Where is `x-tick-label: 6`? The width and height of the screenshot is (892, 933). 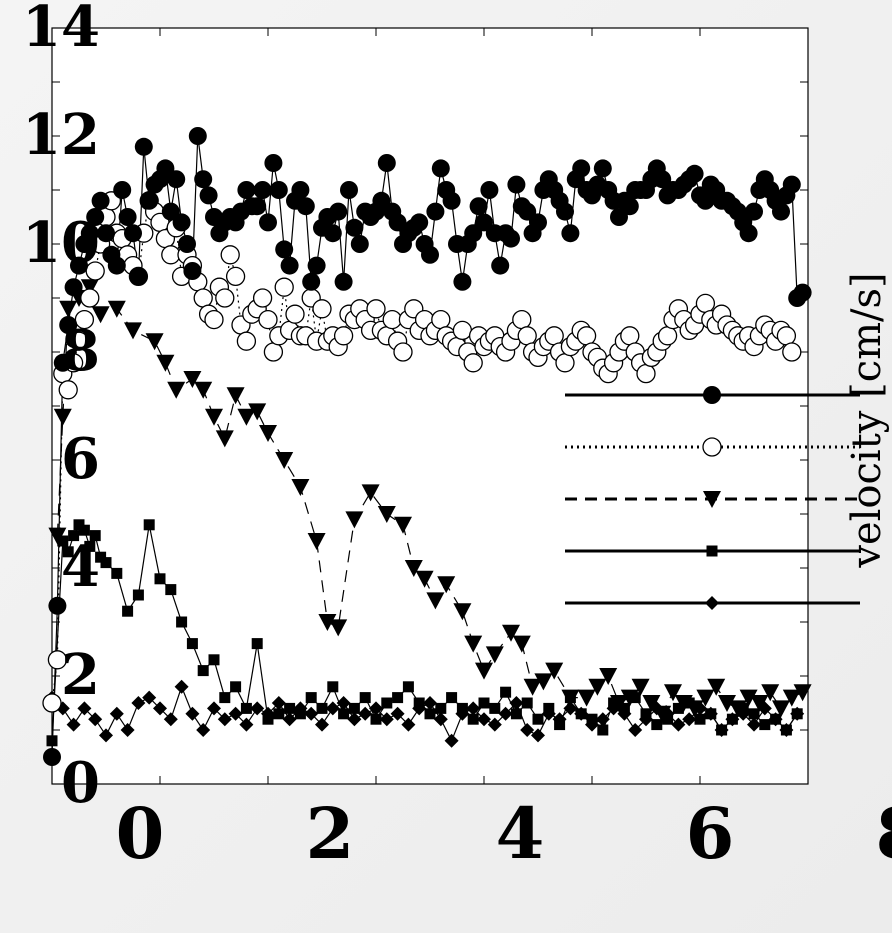 x-tick-label: 6 is located at coordinates (710, 833).